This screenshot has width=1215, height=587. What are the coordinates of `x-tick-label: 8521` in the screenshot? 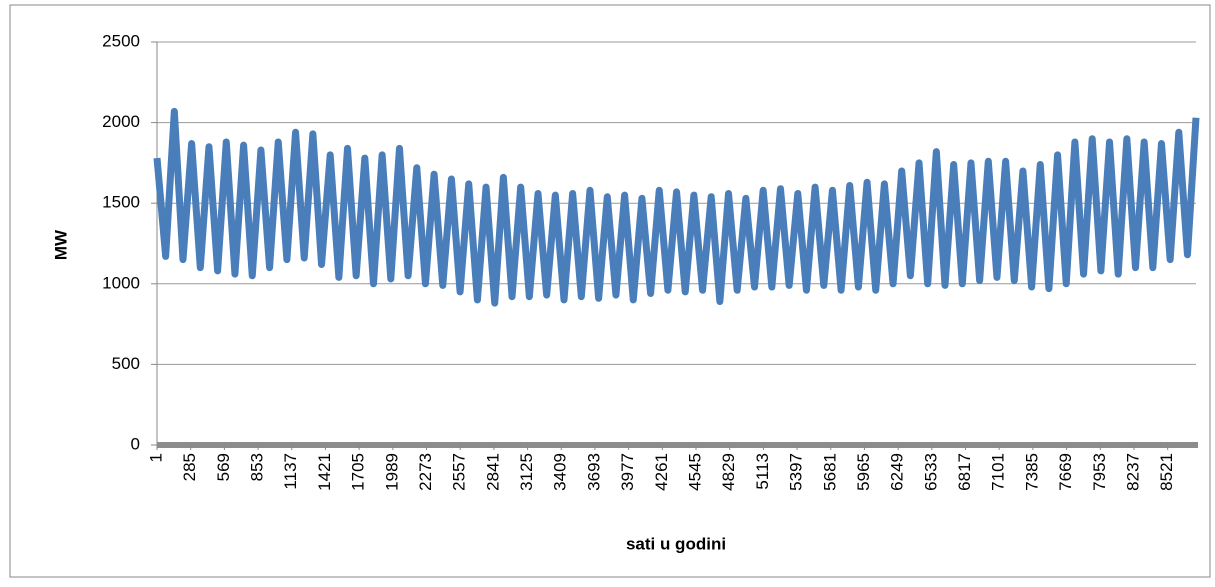 It's located at (1166, 472).